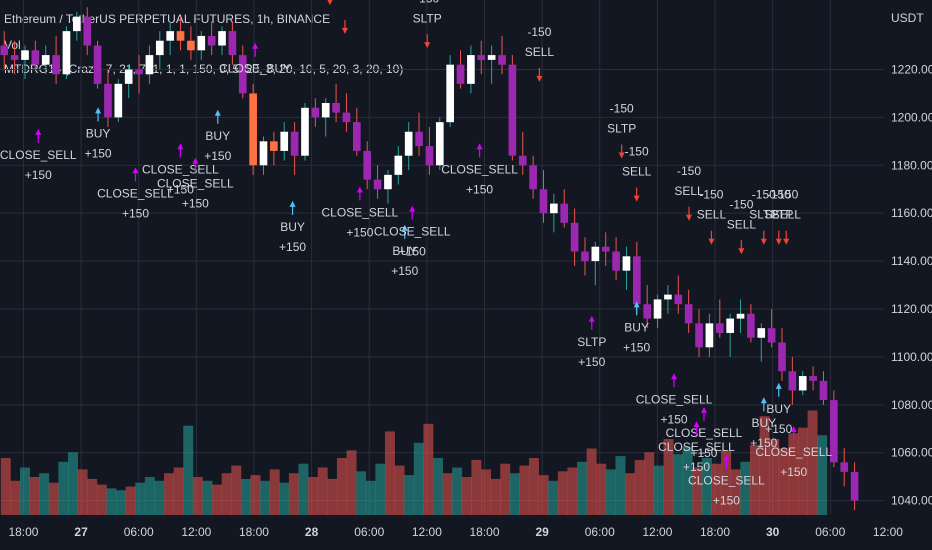 The height and width of the screenshot is (550, 932). Describe the element at coordinates (196, 532) in the screenshot. I see `time-tick-label: 12:00` at that location.